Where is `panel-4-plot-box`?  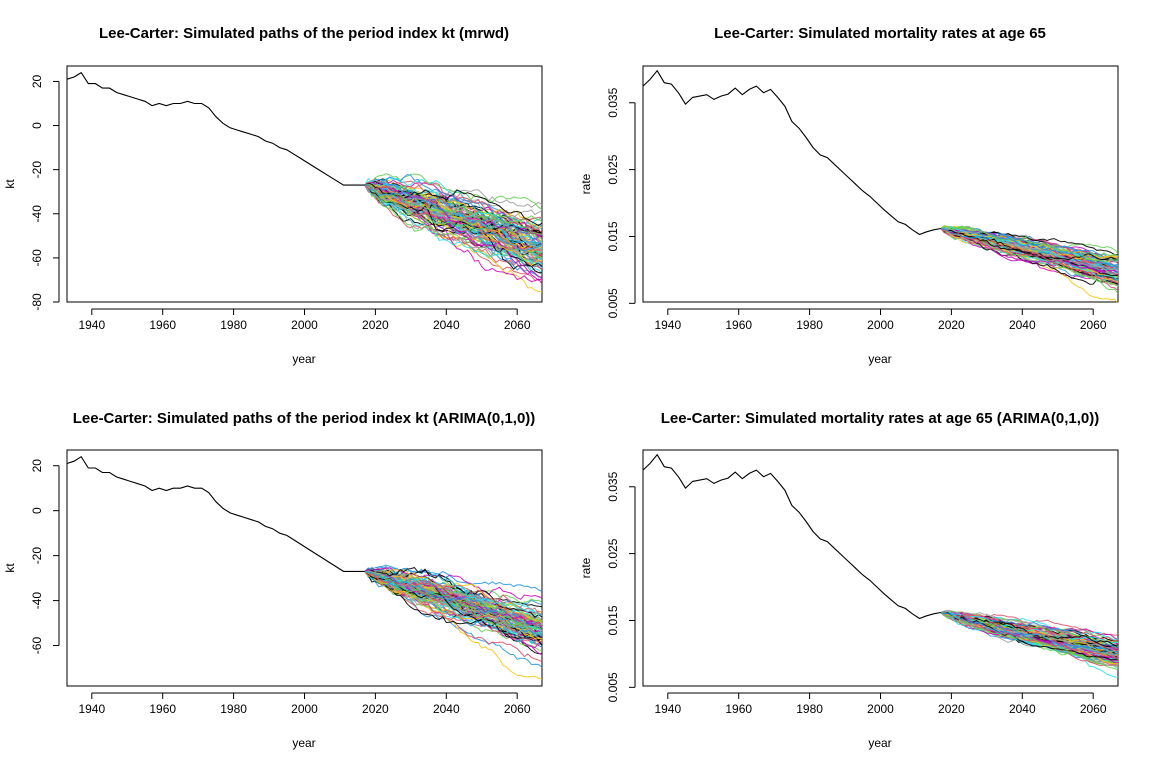
panel-4-plot-box is located at coordinates (880, 568).